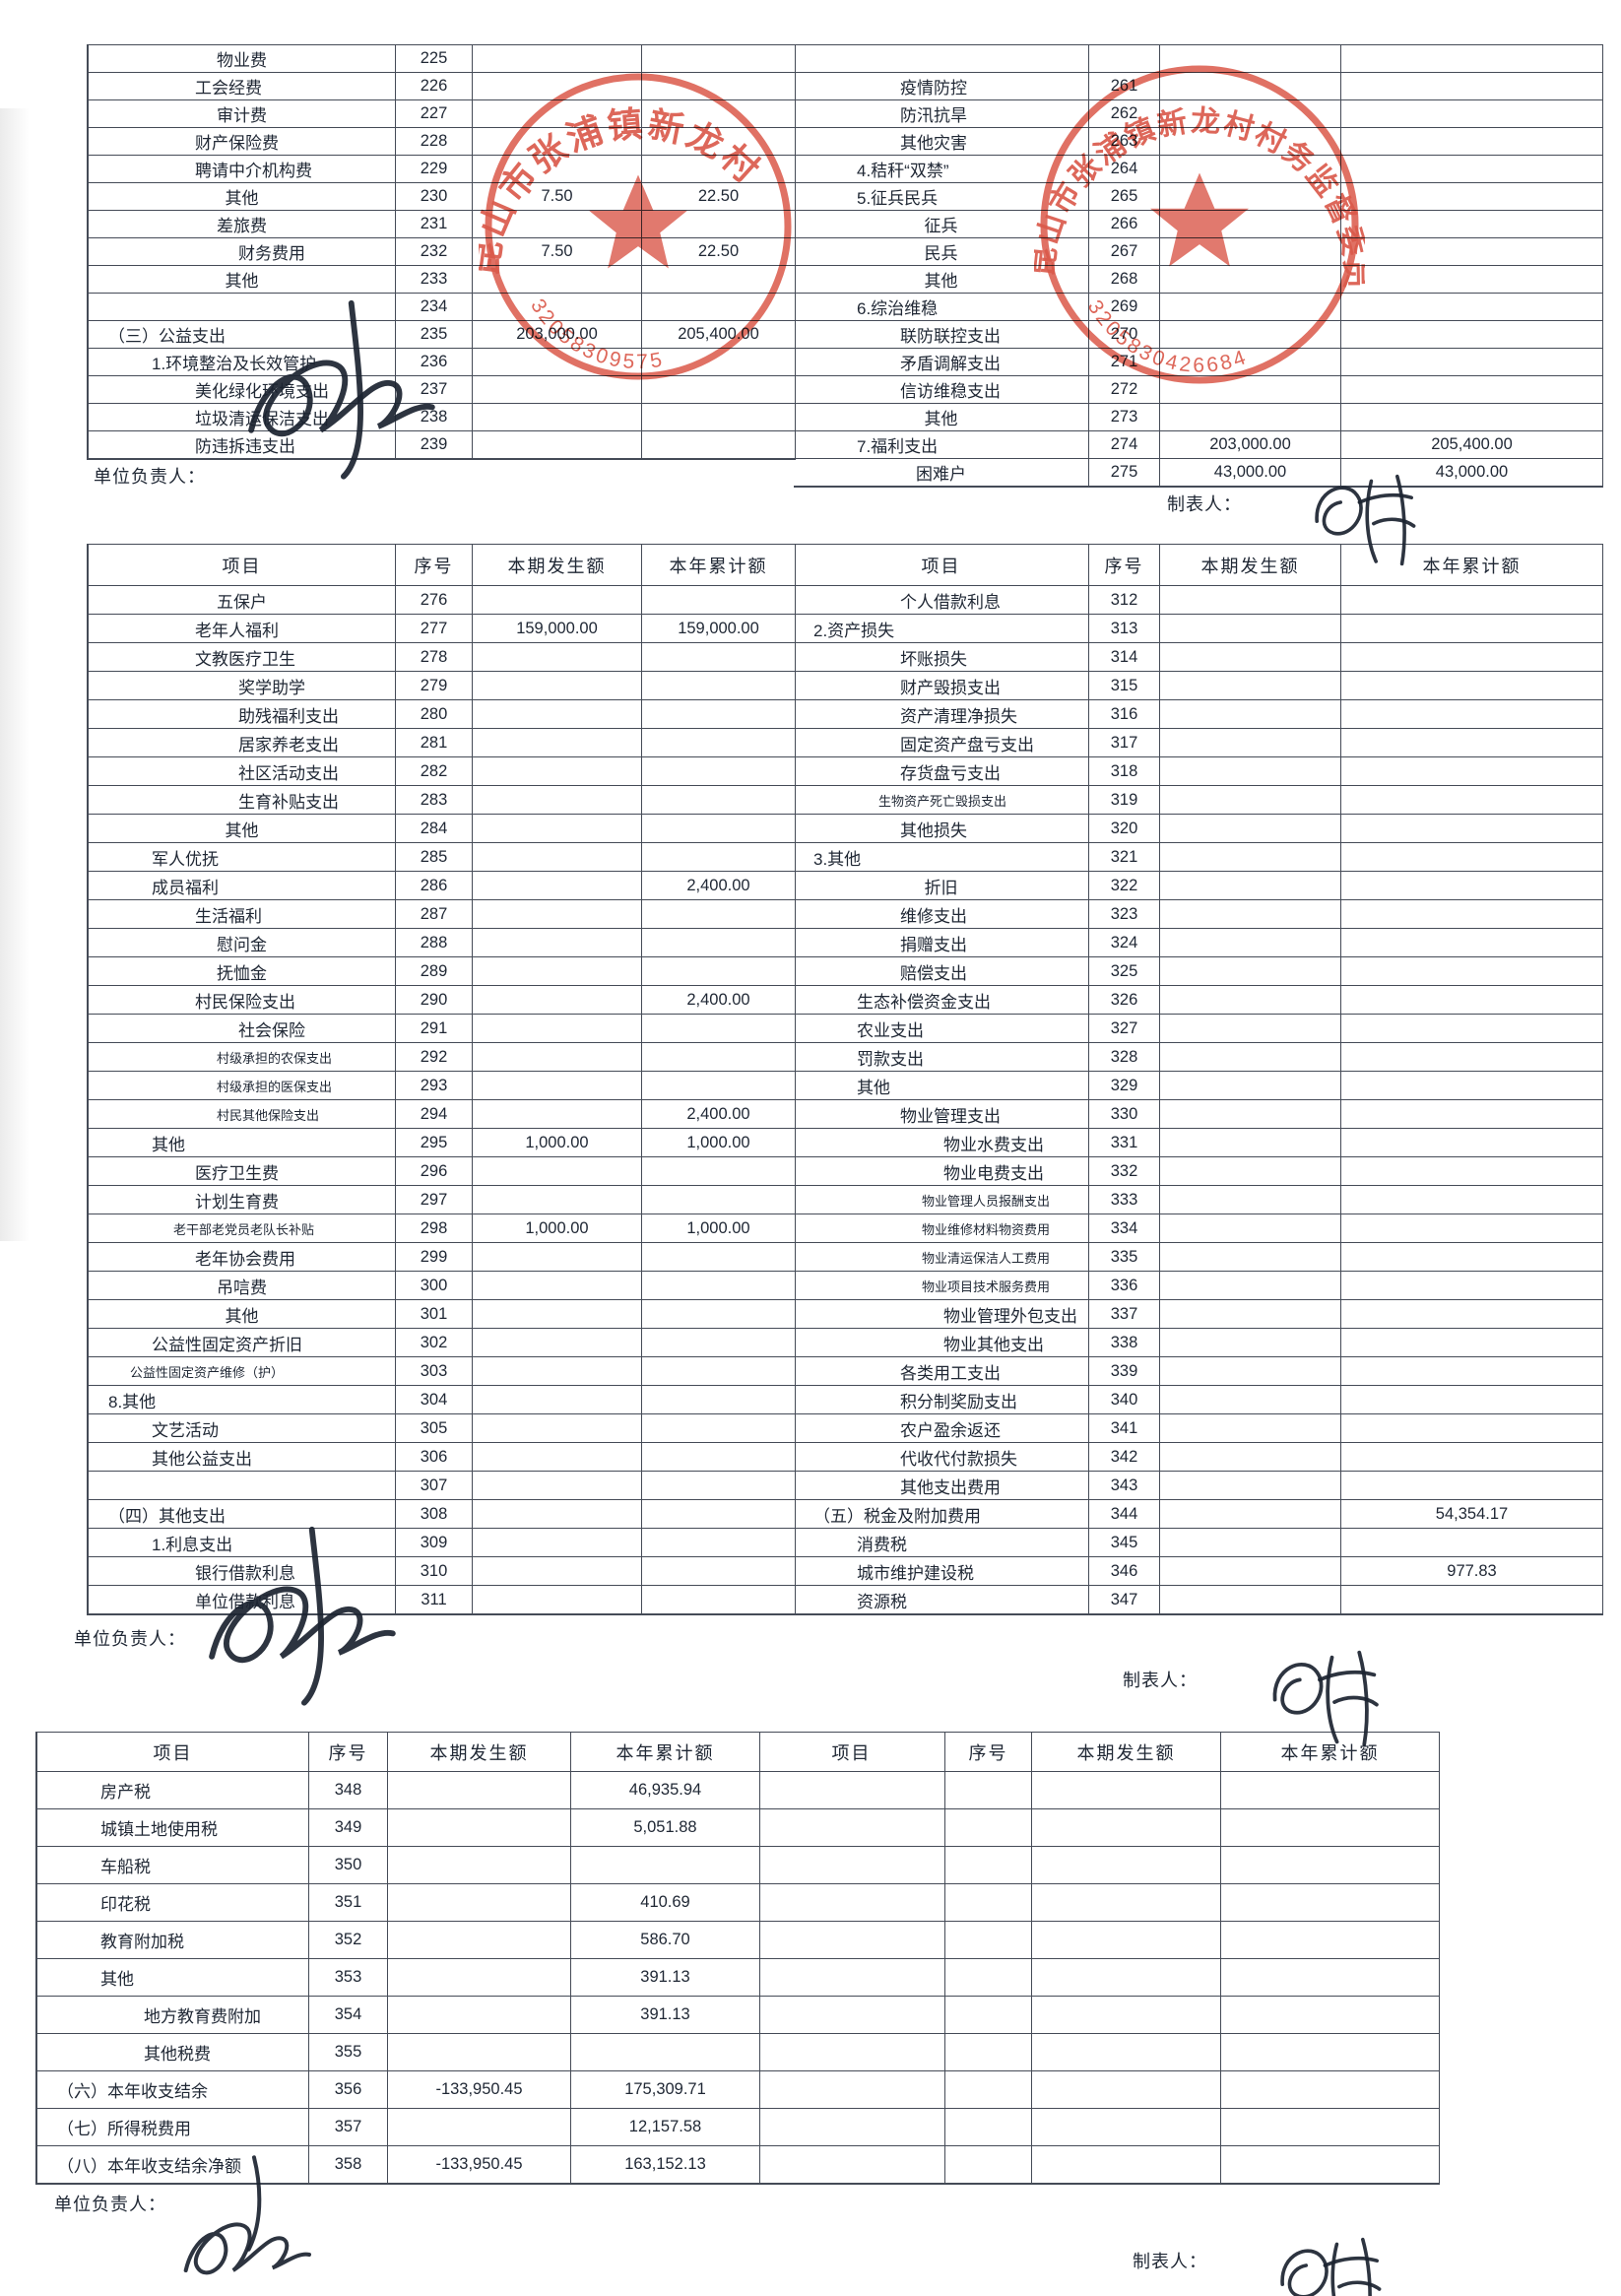 Image resolution: width=1621 pixels, height=2296 pixels. I want to click on row-year-cumulative-amount: 46,935.94, so click(666, 1789).